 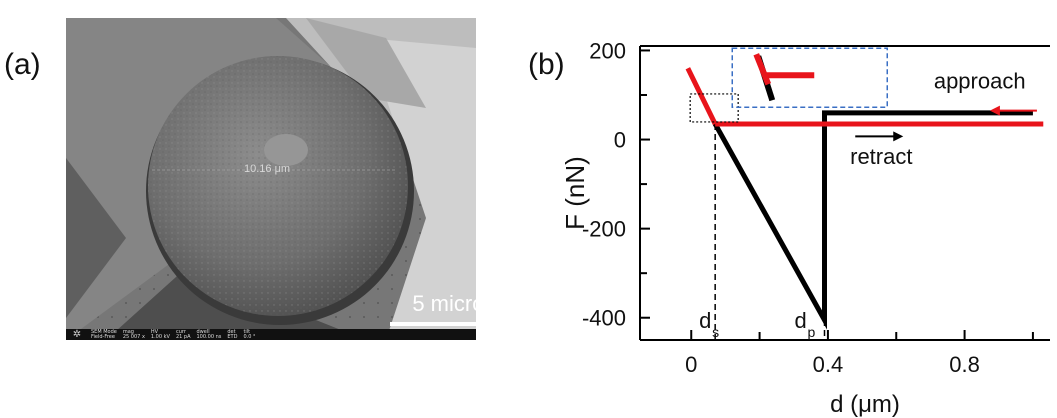 What do you see at coordinates (546, 64) in the screenshot?
I see `panel-b-label: (b)` at bounding box center [546, 64].